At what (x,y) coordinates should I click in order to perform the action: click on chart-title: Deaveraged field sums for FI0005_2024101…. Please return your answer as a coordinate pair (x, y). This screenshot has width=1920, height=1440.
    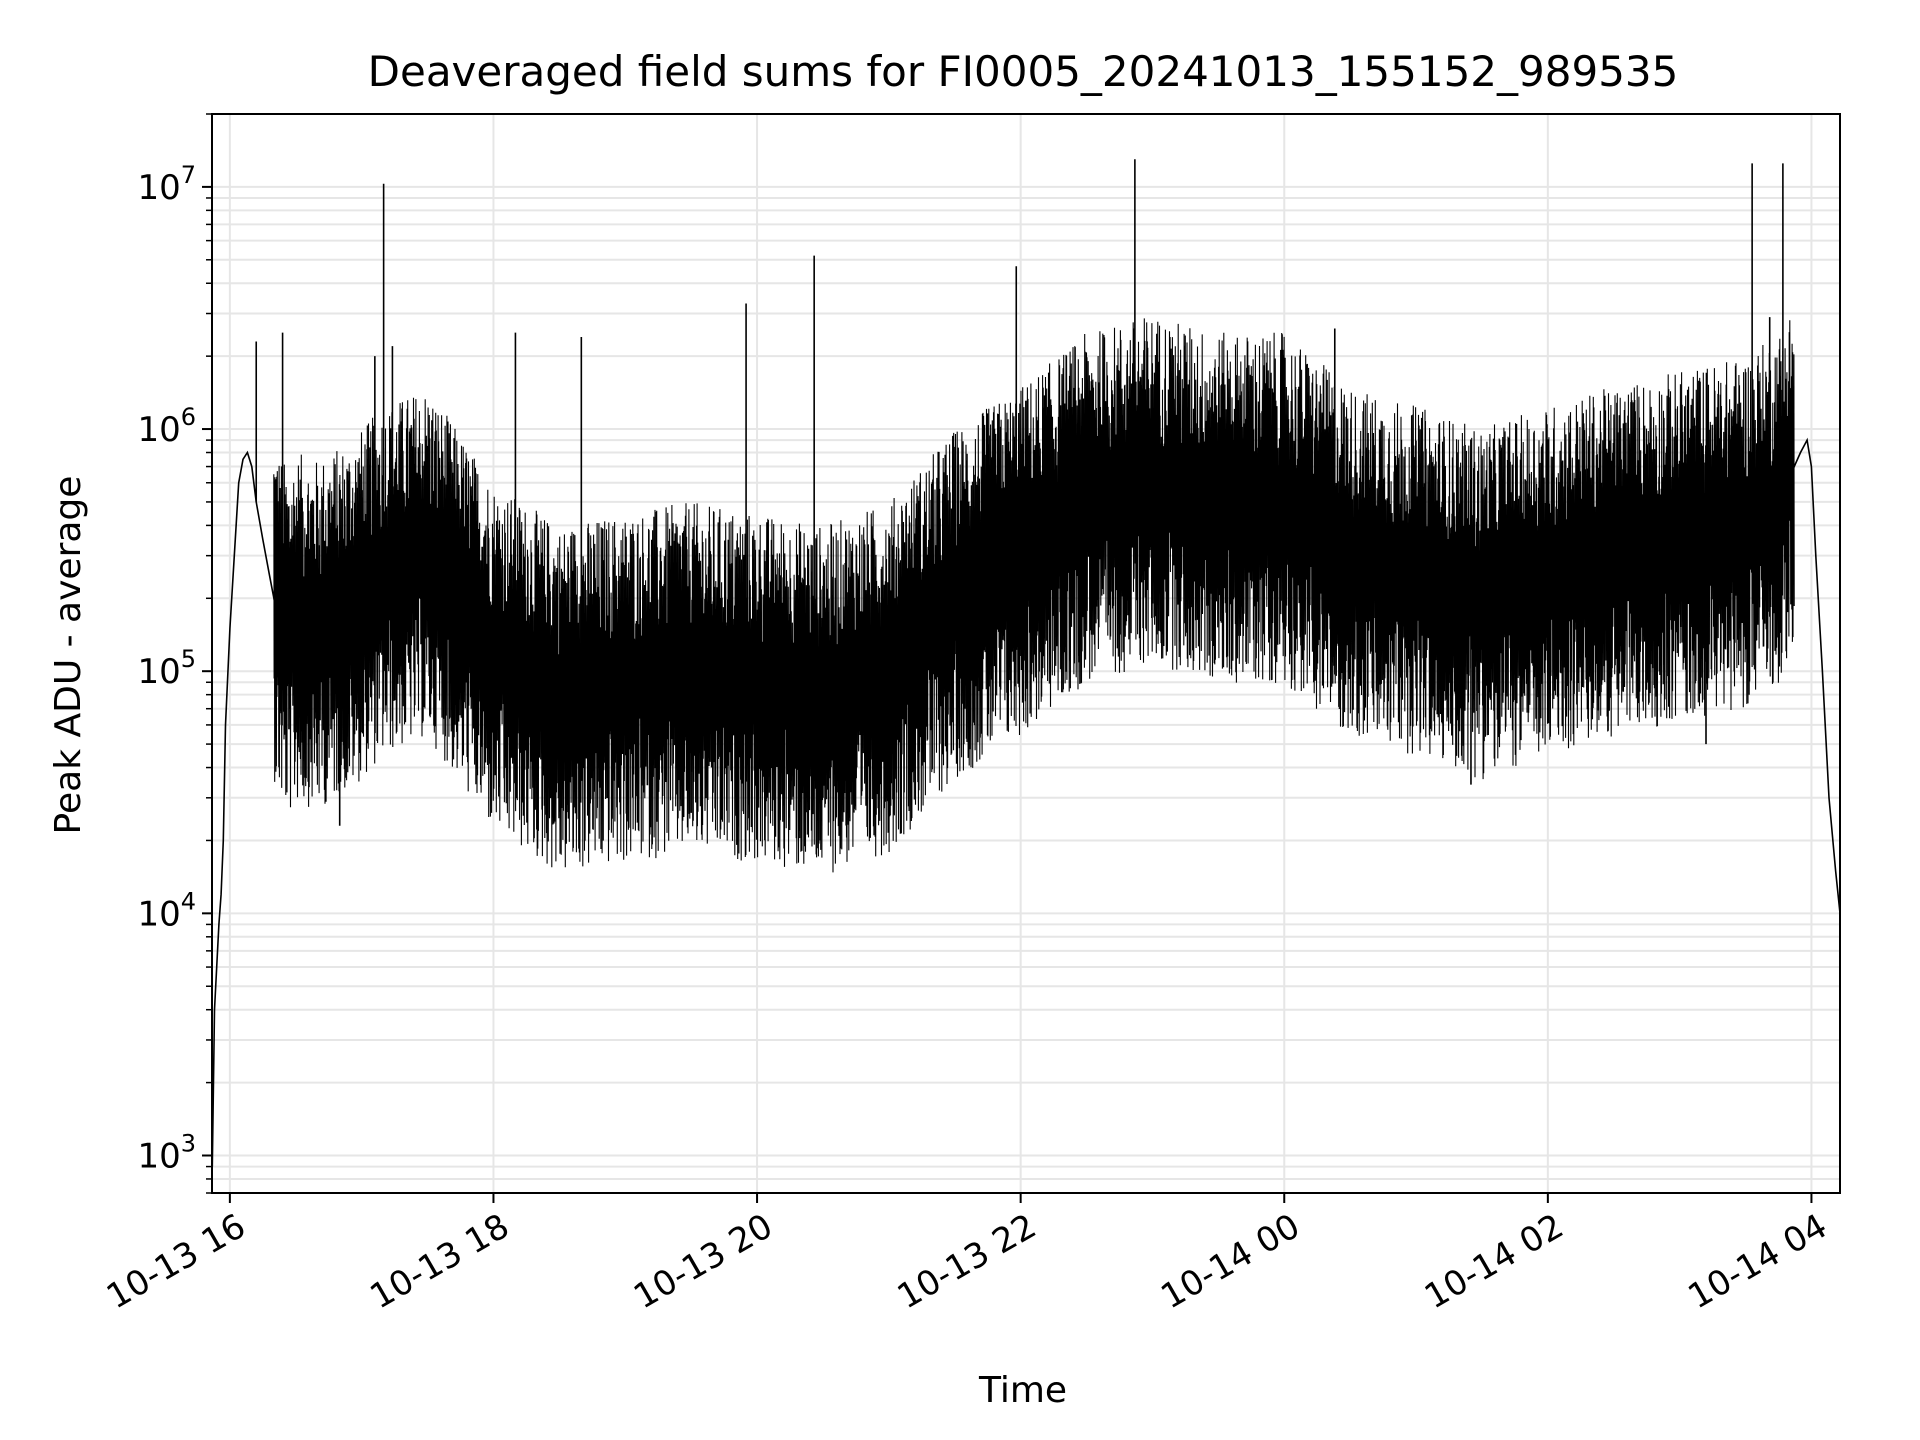
    Looking at the image, I should click on (1023, 71).